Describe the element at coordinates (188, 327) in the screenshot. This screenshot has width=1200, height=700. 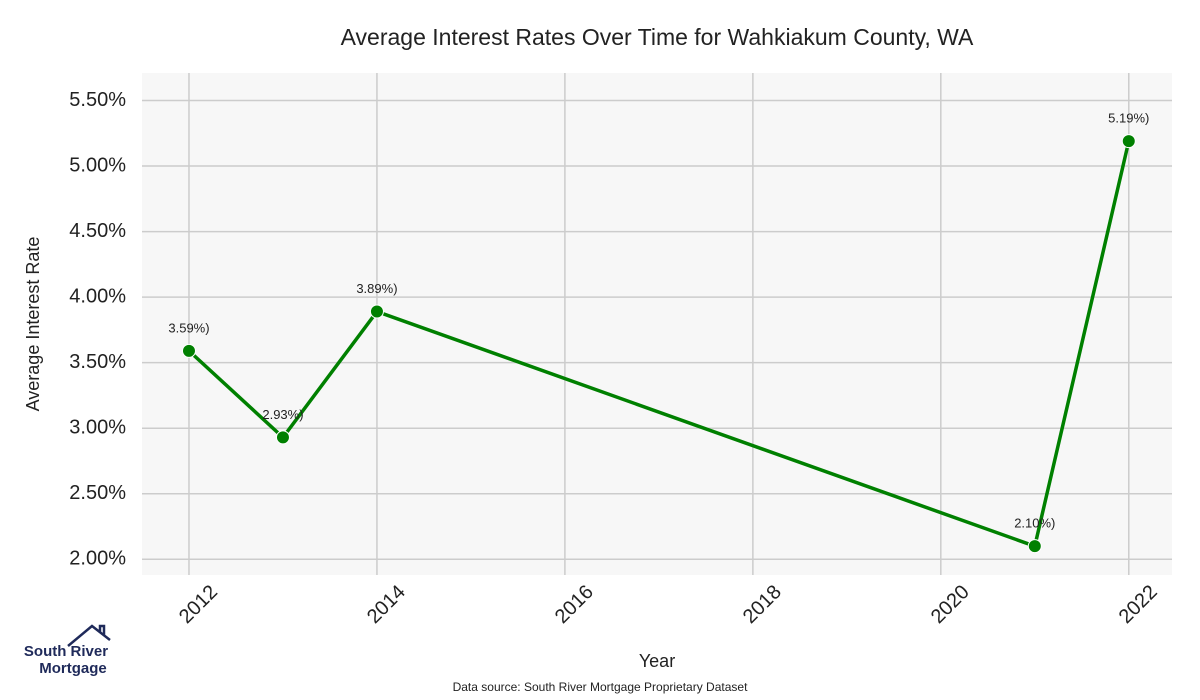
I see `data-label: 3.59%)` at that location.